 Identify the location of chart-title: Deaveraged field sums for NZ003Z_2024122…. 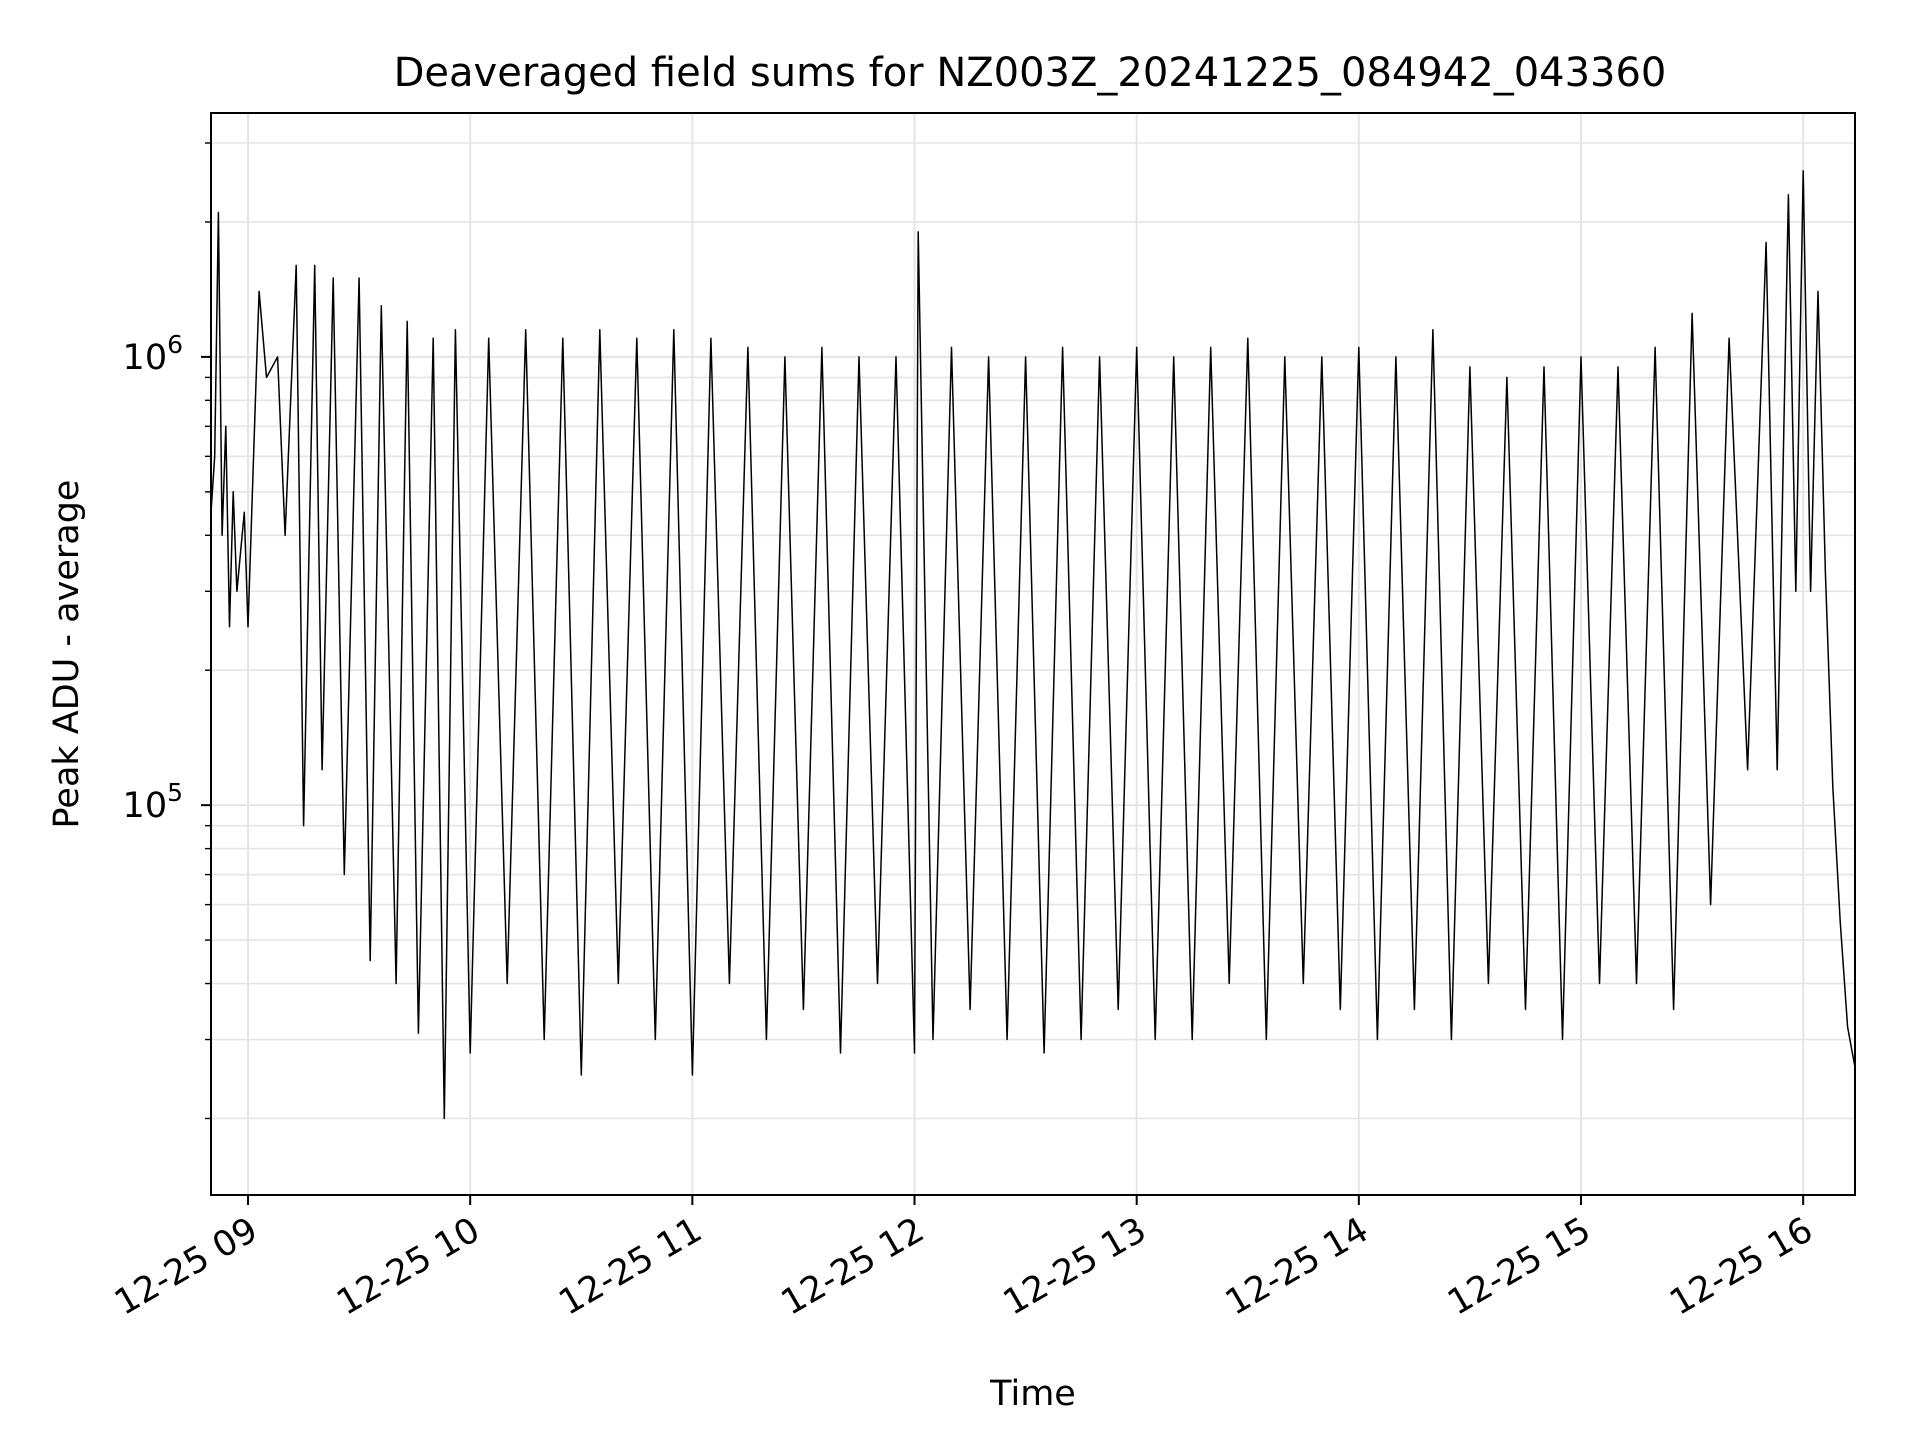
(1030, 73).